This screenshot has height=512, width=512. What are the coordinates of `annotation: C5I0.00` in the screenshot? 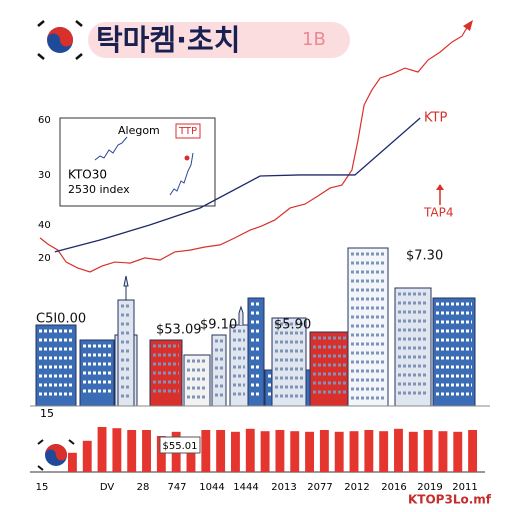 It's located at (61, 319).